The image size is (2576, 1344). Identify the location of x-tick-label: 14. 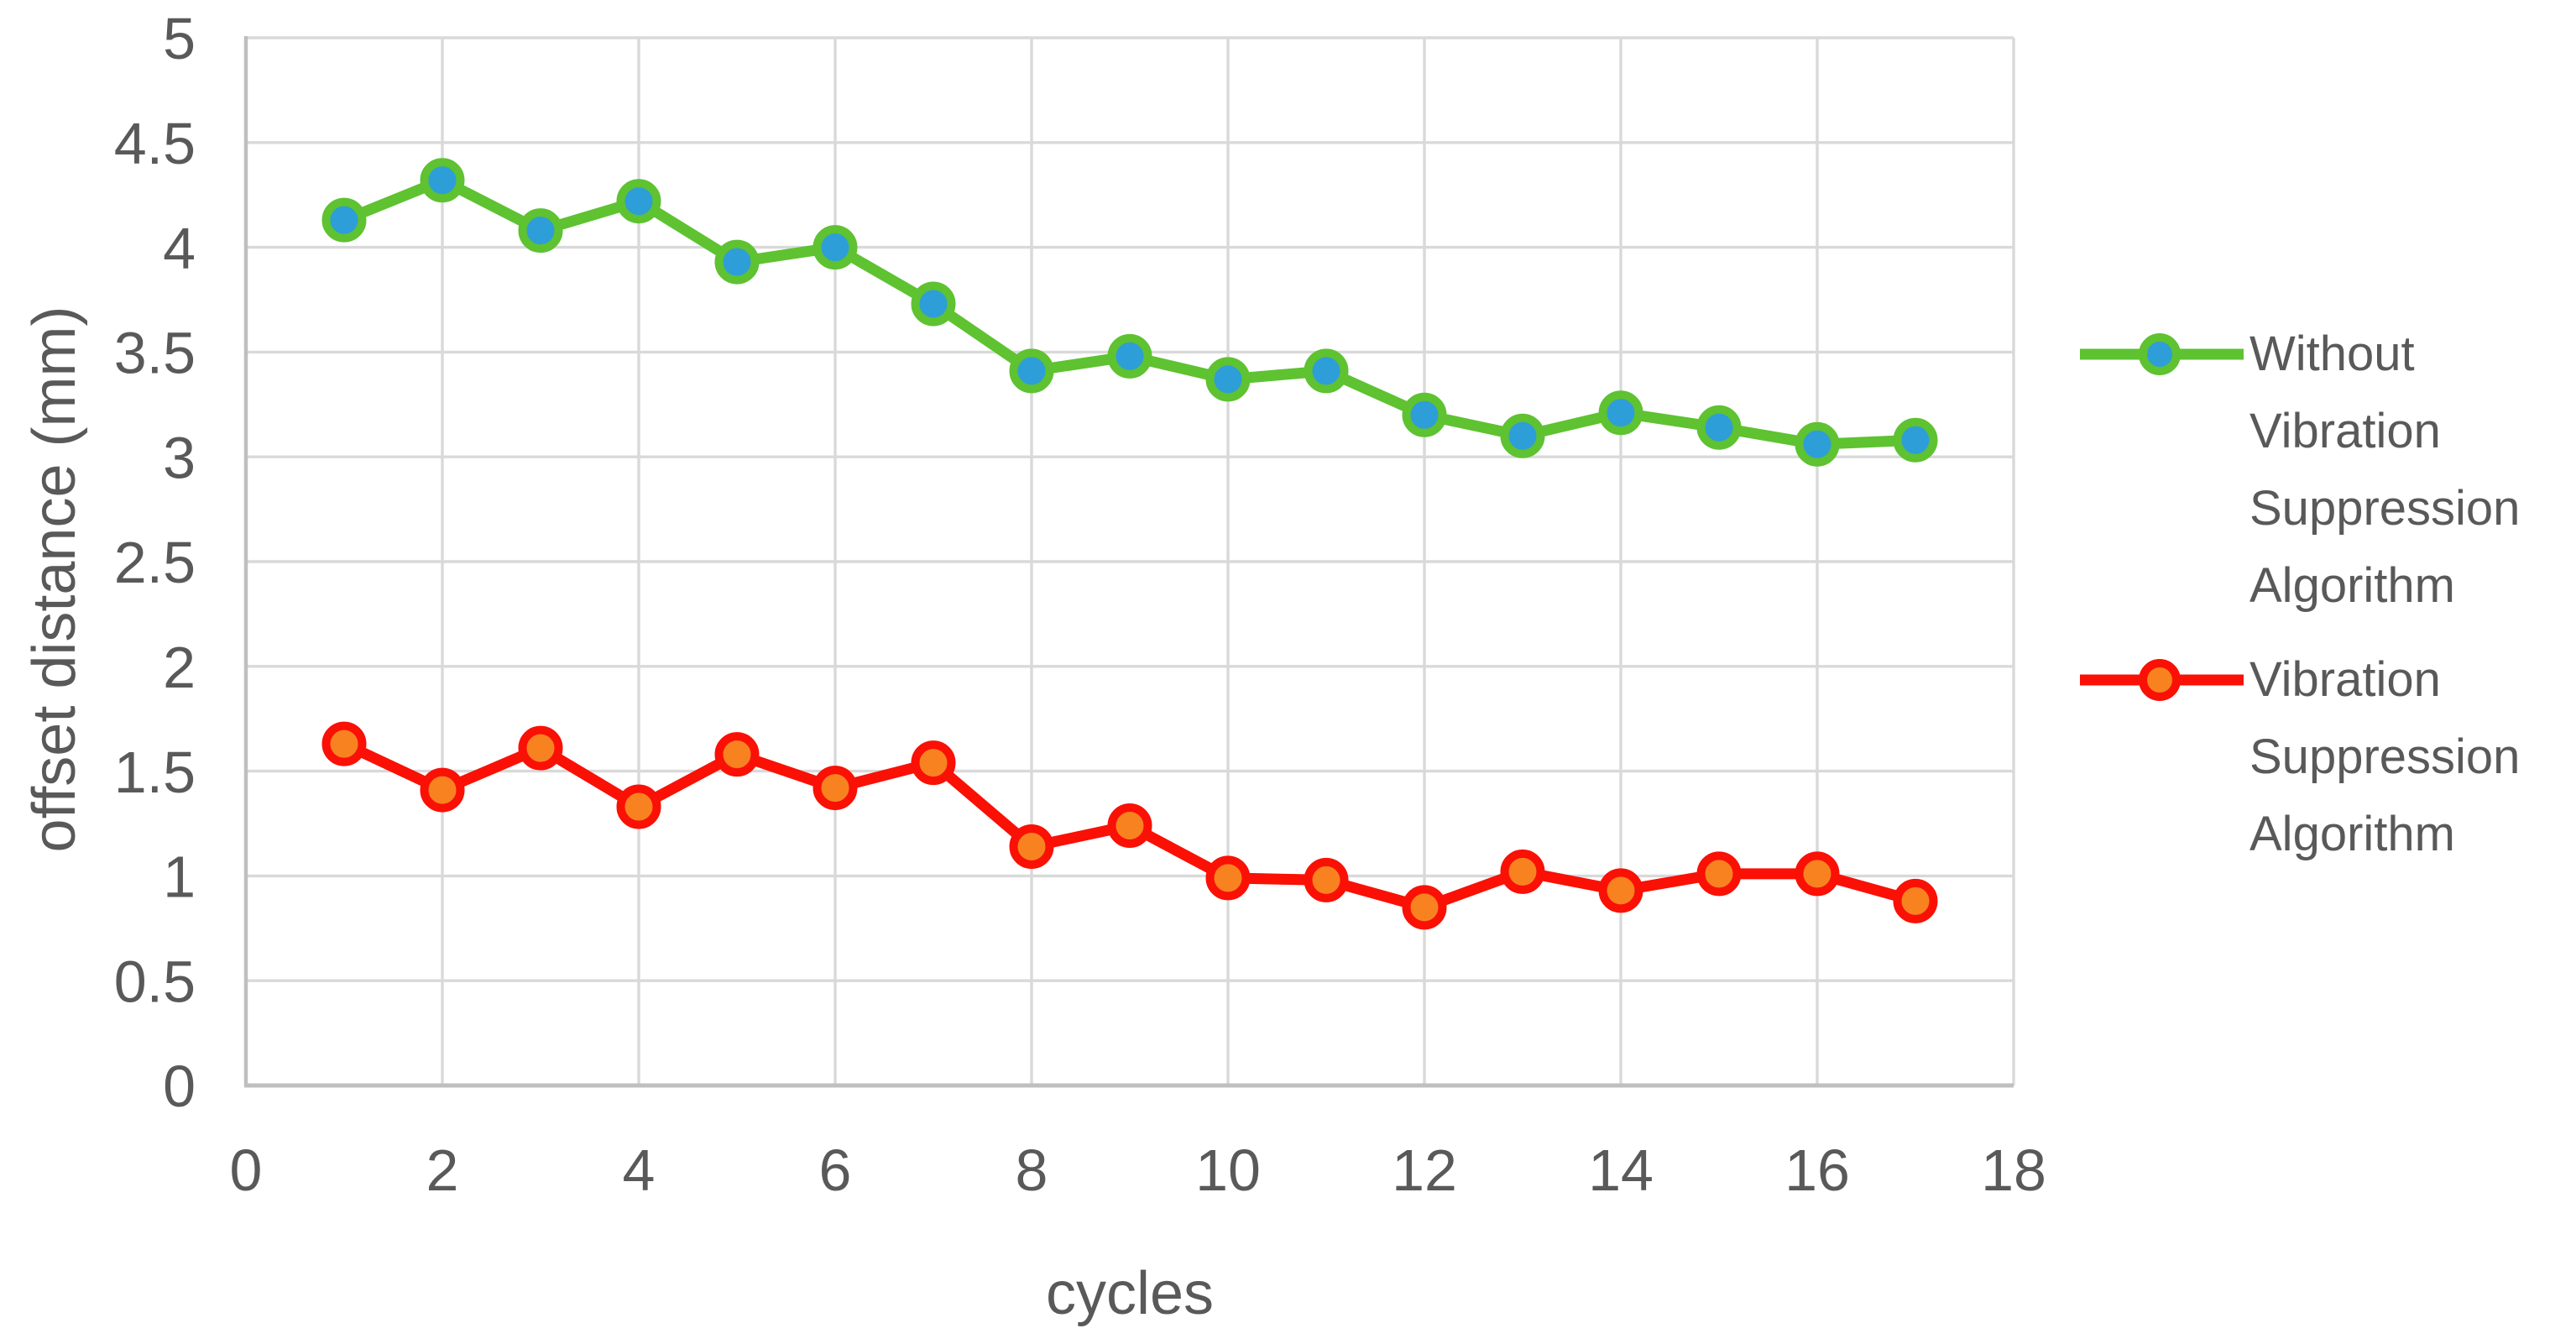
(1621, 1170).